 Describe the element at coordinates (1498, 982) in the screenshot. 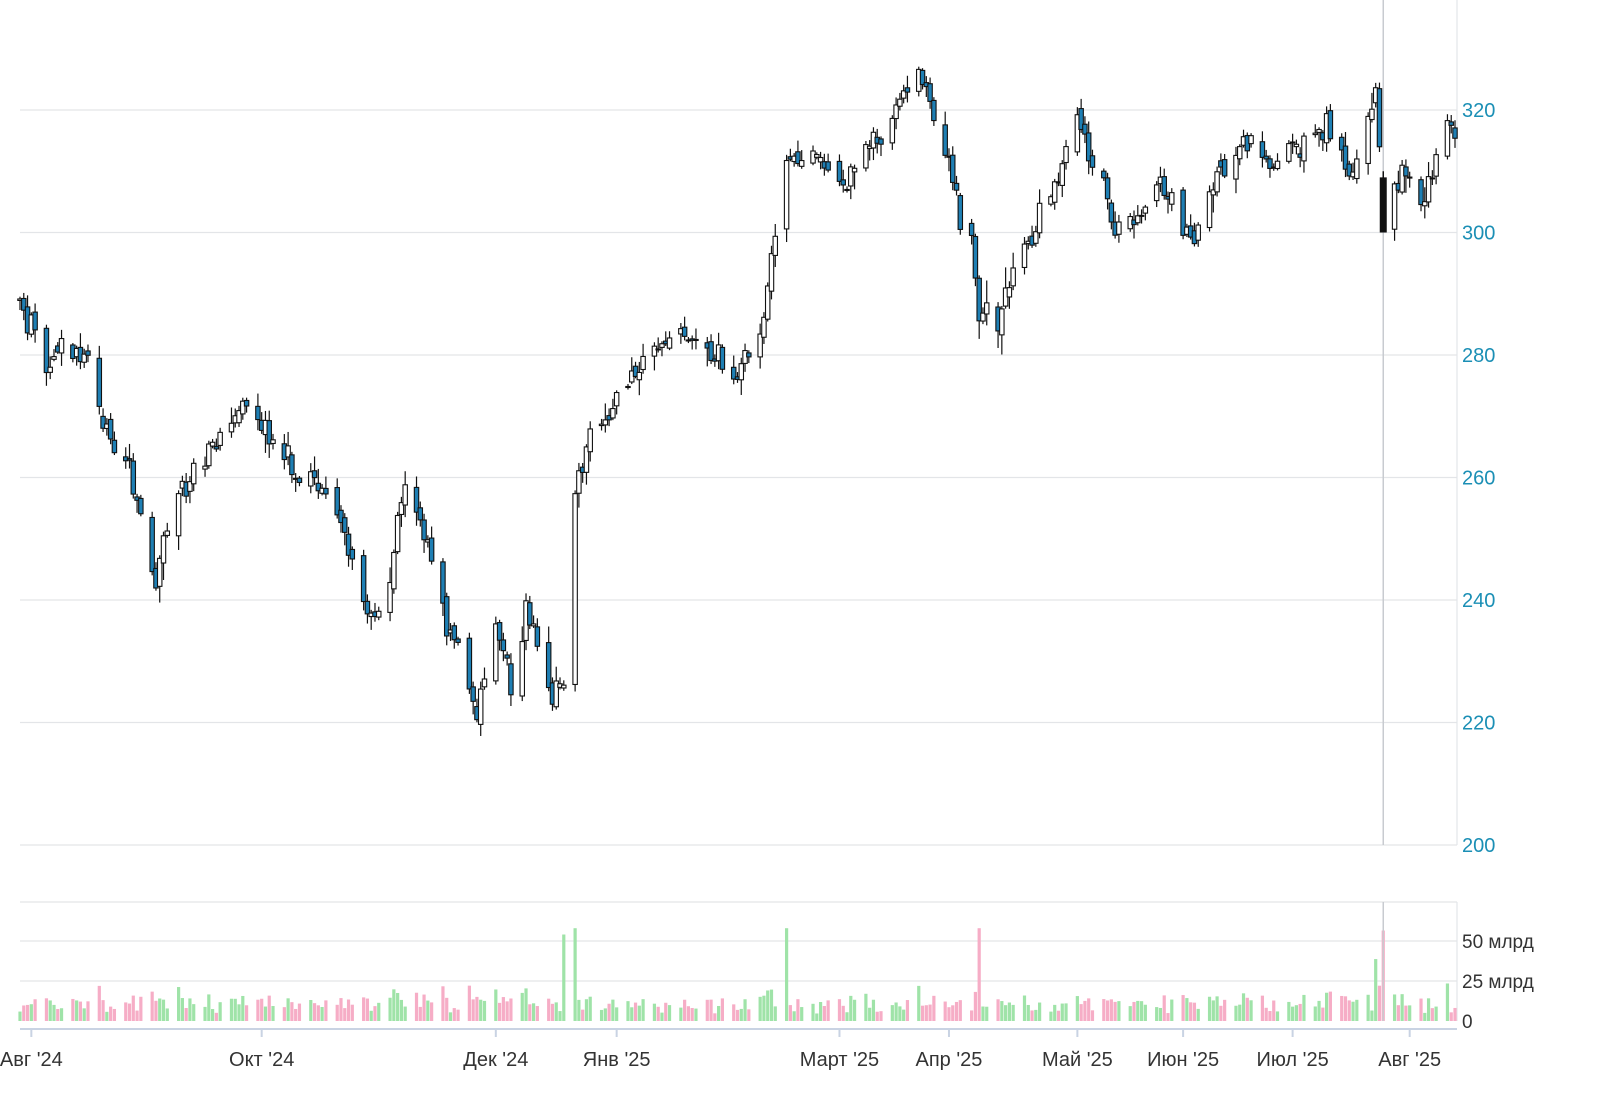

I see `volume-axis: 0 25 млрд 50 млрд` at that location.